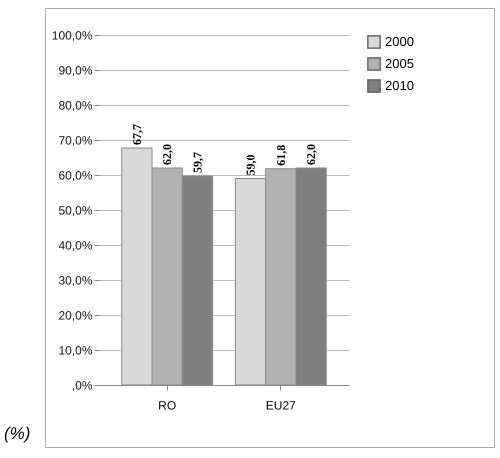 The width and height of the screenshot is (500, 458). What do you see at coordinates (167, 405) in the screenshot?
I see `x-tick-label: RO` at bounding box center [167, 405].